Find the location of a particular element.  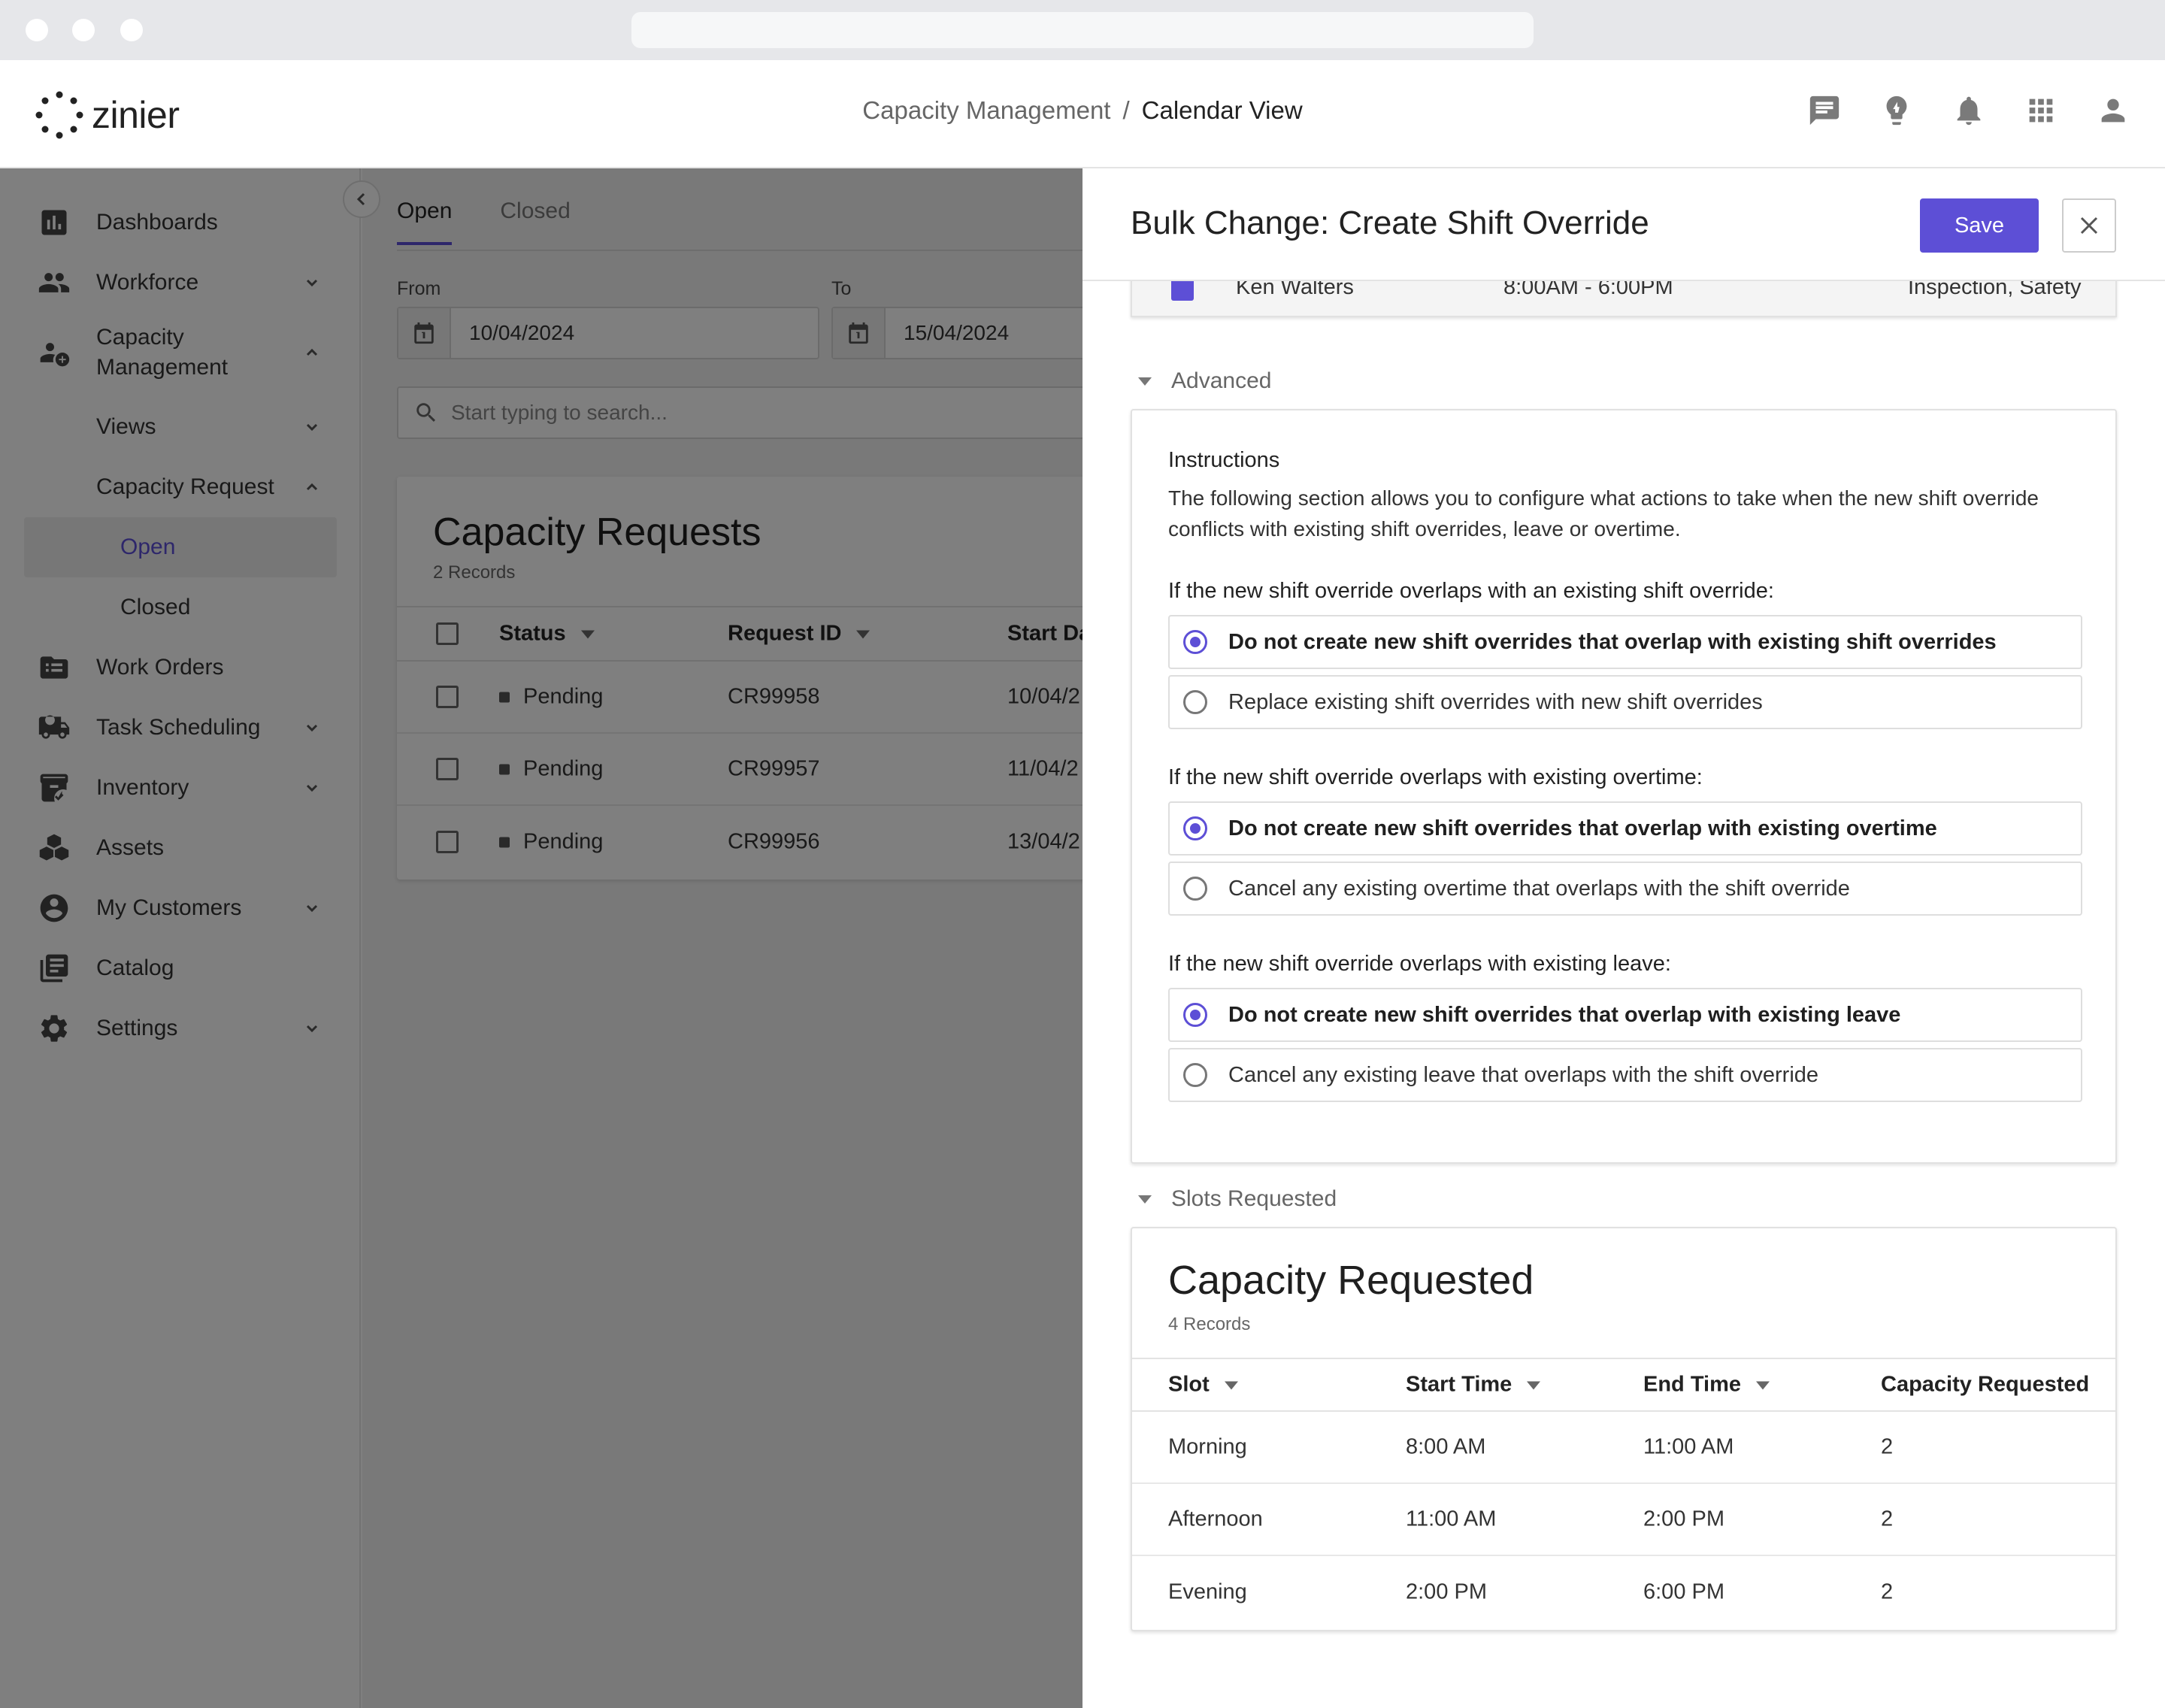

logo-dots-icon is located at coordinates (59, 115).